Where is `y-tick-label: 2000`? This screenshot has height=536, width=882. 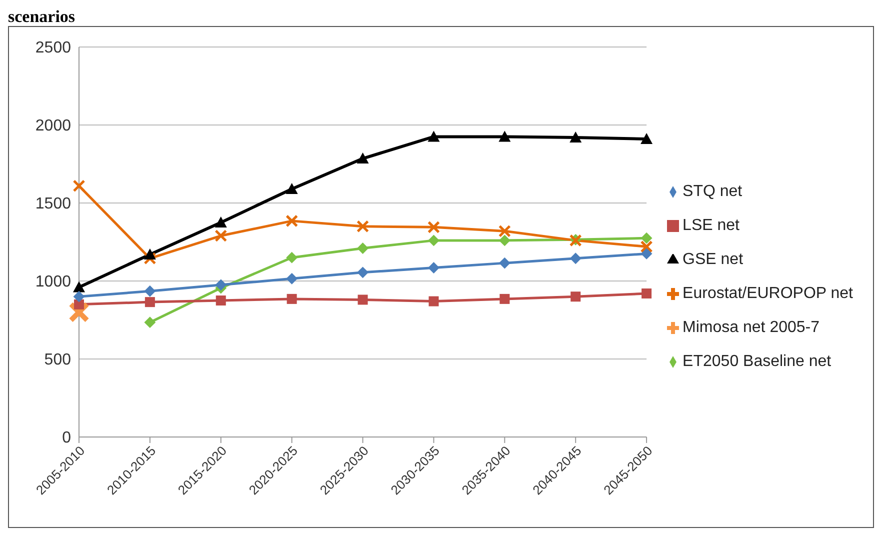
y-tick-label: 2000 is located at coordinates (53, 126).